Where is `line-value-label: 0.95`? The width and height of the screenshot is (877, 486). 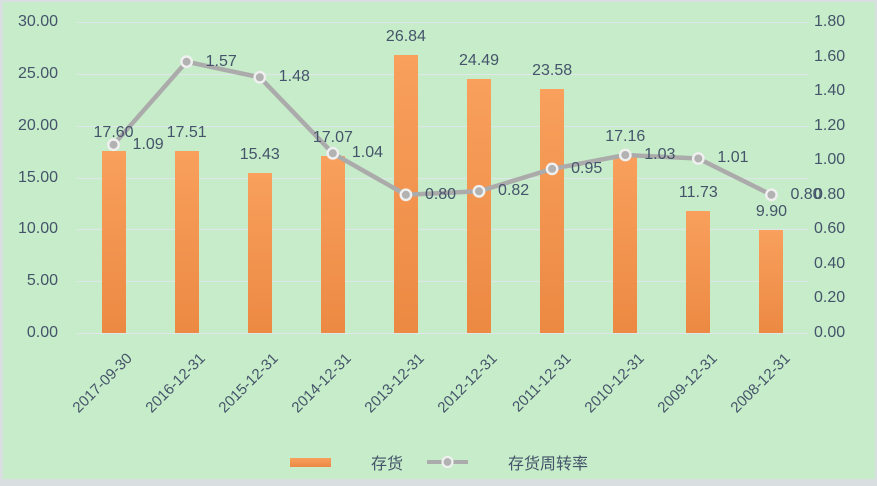 line-value-label: 0.95 is located at coordinates (587, 168).